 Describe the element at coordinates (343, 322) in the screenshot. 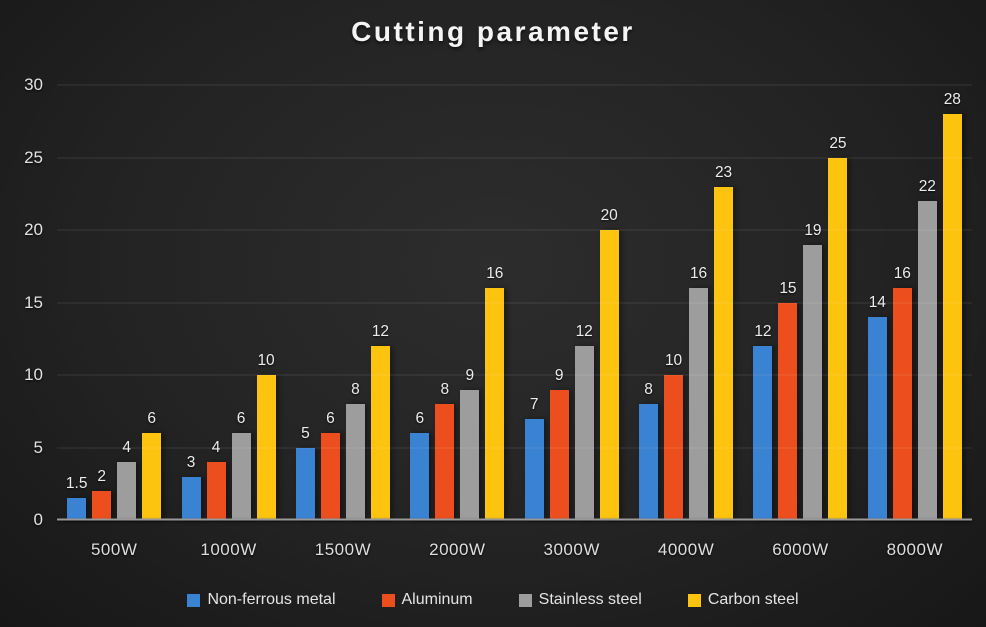

I see `bar-group-1500w: 5 6 8 12 1500W` at that location.